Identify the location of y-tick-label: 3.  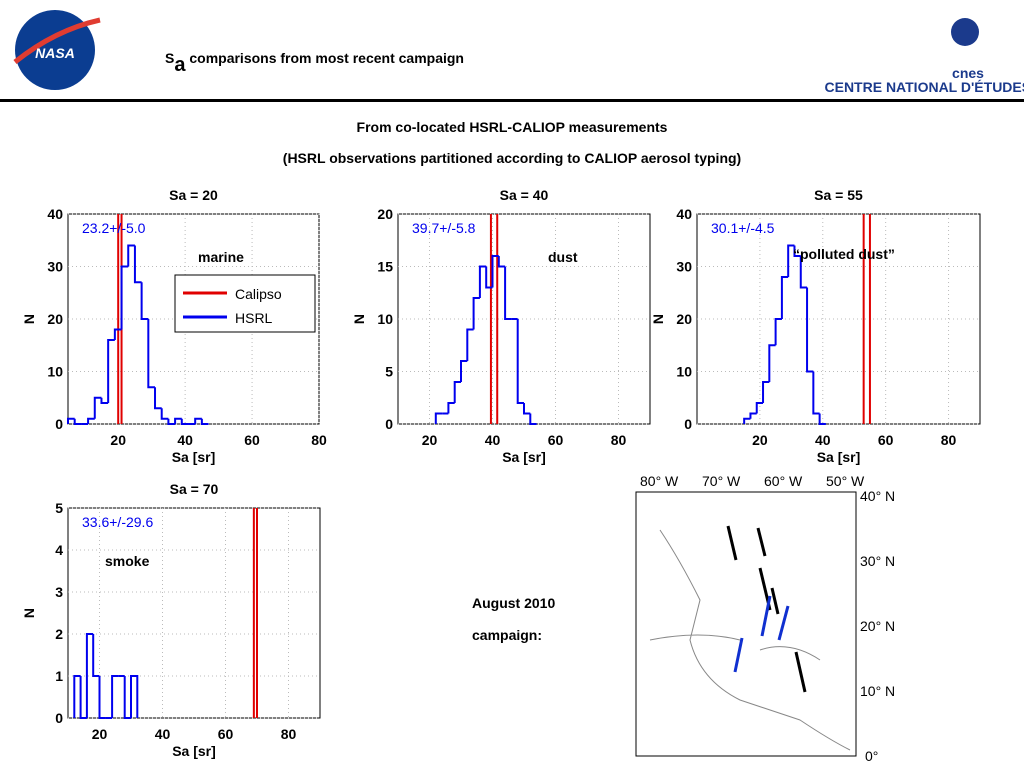
(59, 592).